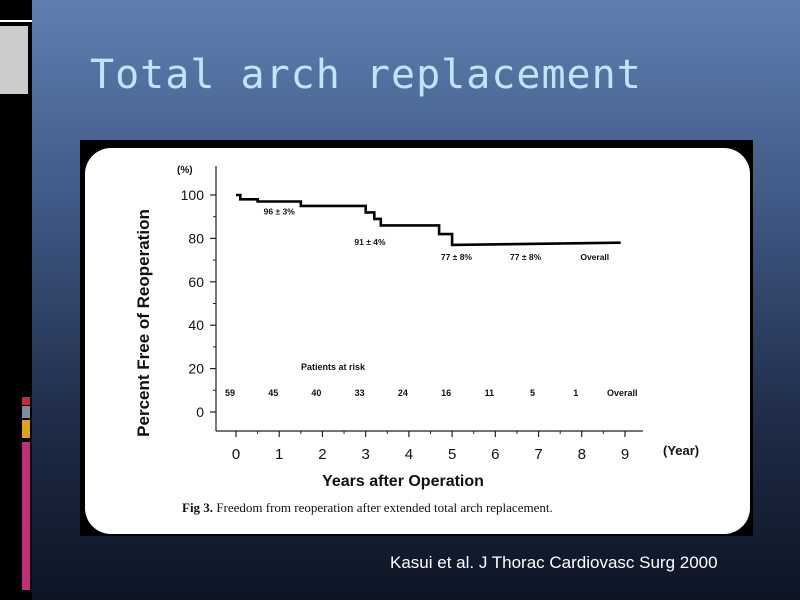  What do you see at coordinates (316, 393) in the screenshot?
I see `risk-count: 40` at bounding box center [316, 393].